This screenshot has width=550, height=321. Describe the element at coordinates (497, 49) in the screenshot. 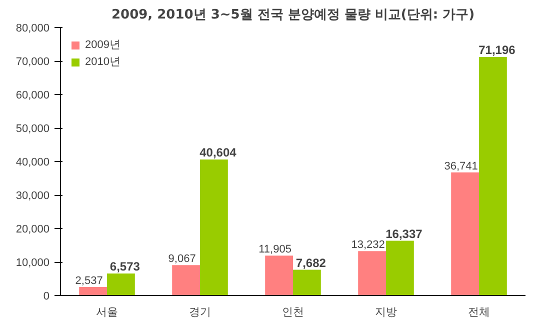

I see `data-label: 71,196` at that location.